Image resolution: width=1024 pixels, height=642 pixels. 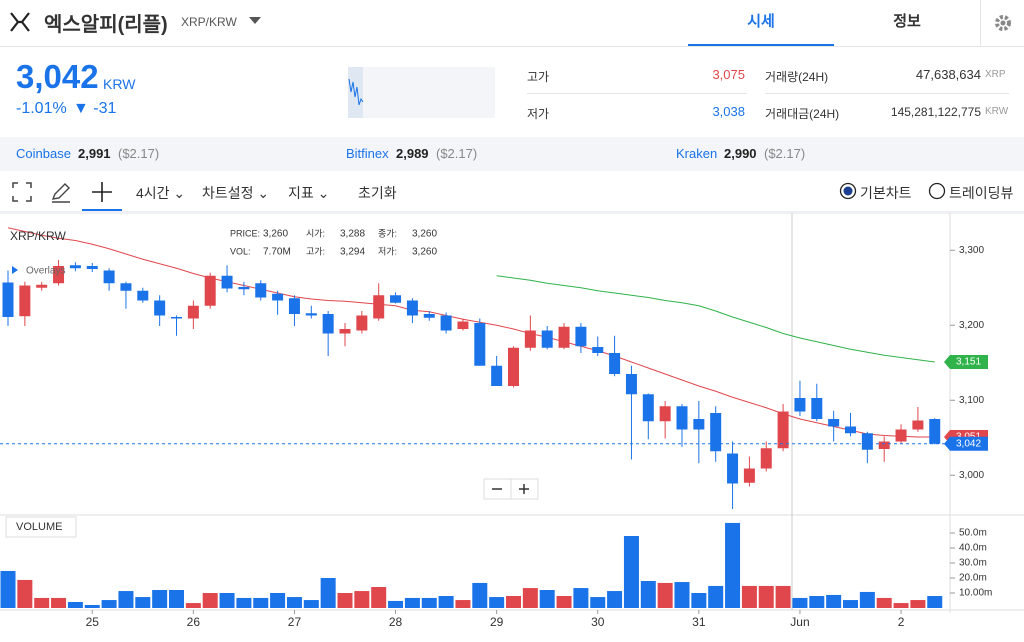 I want to click on stat-value: 3,038, so click(x=728, y=111).